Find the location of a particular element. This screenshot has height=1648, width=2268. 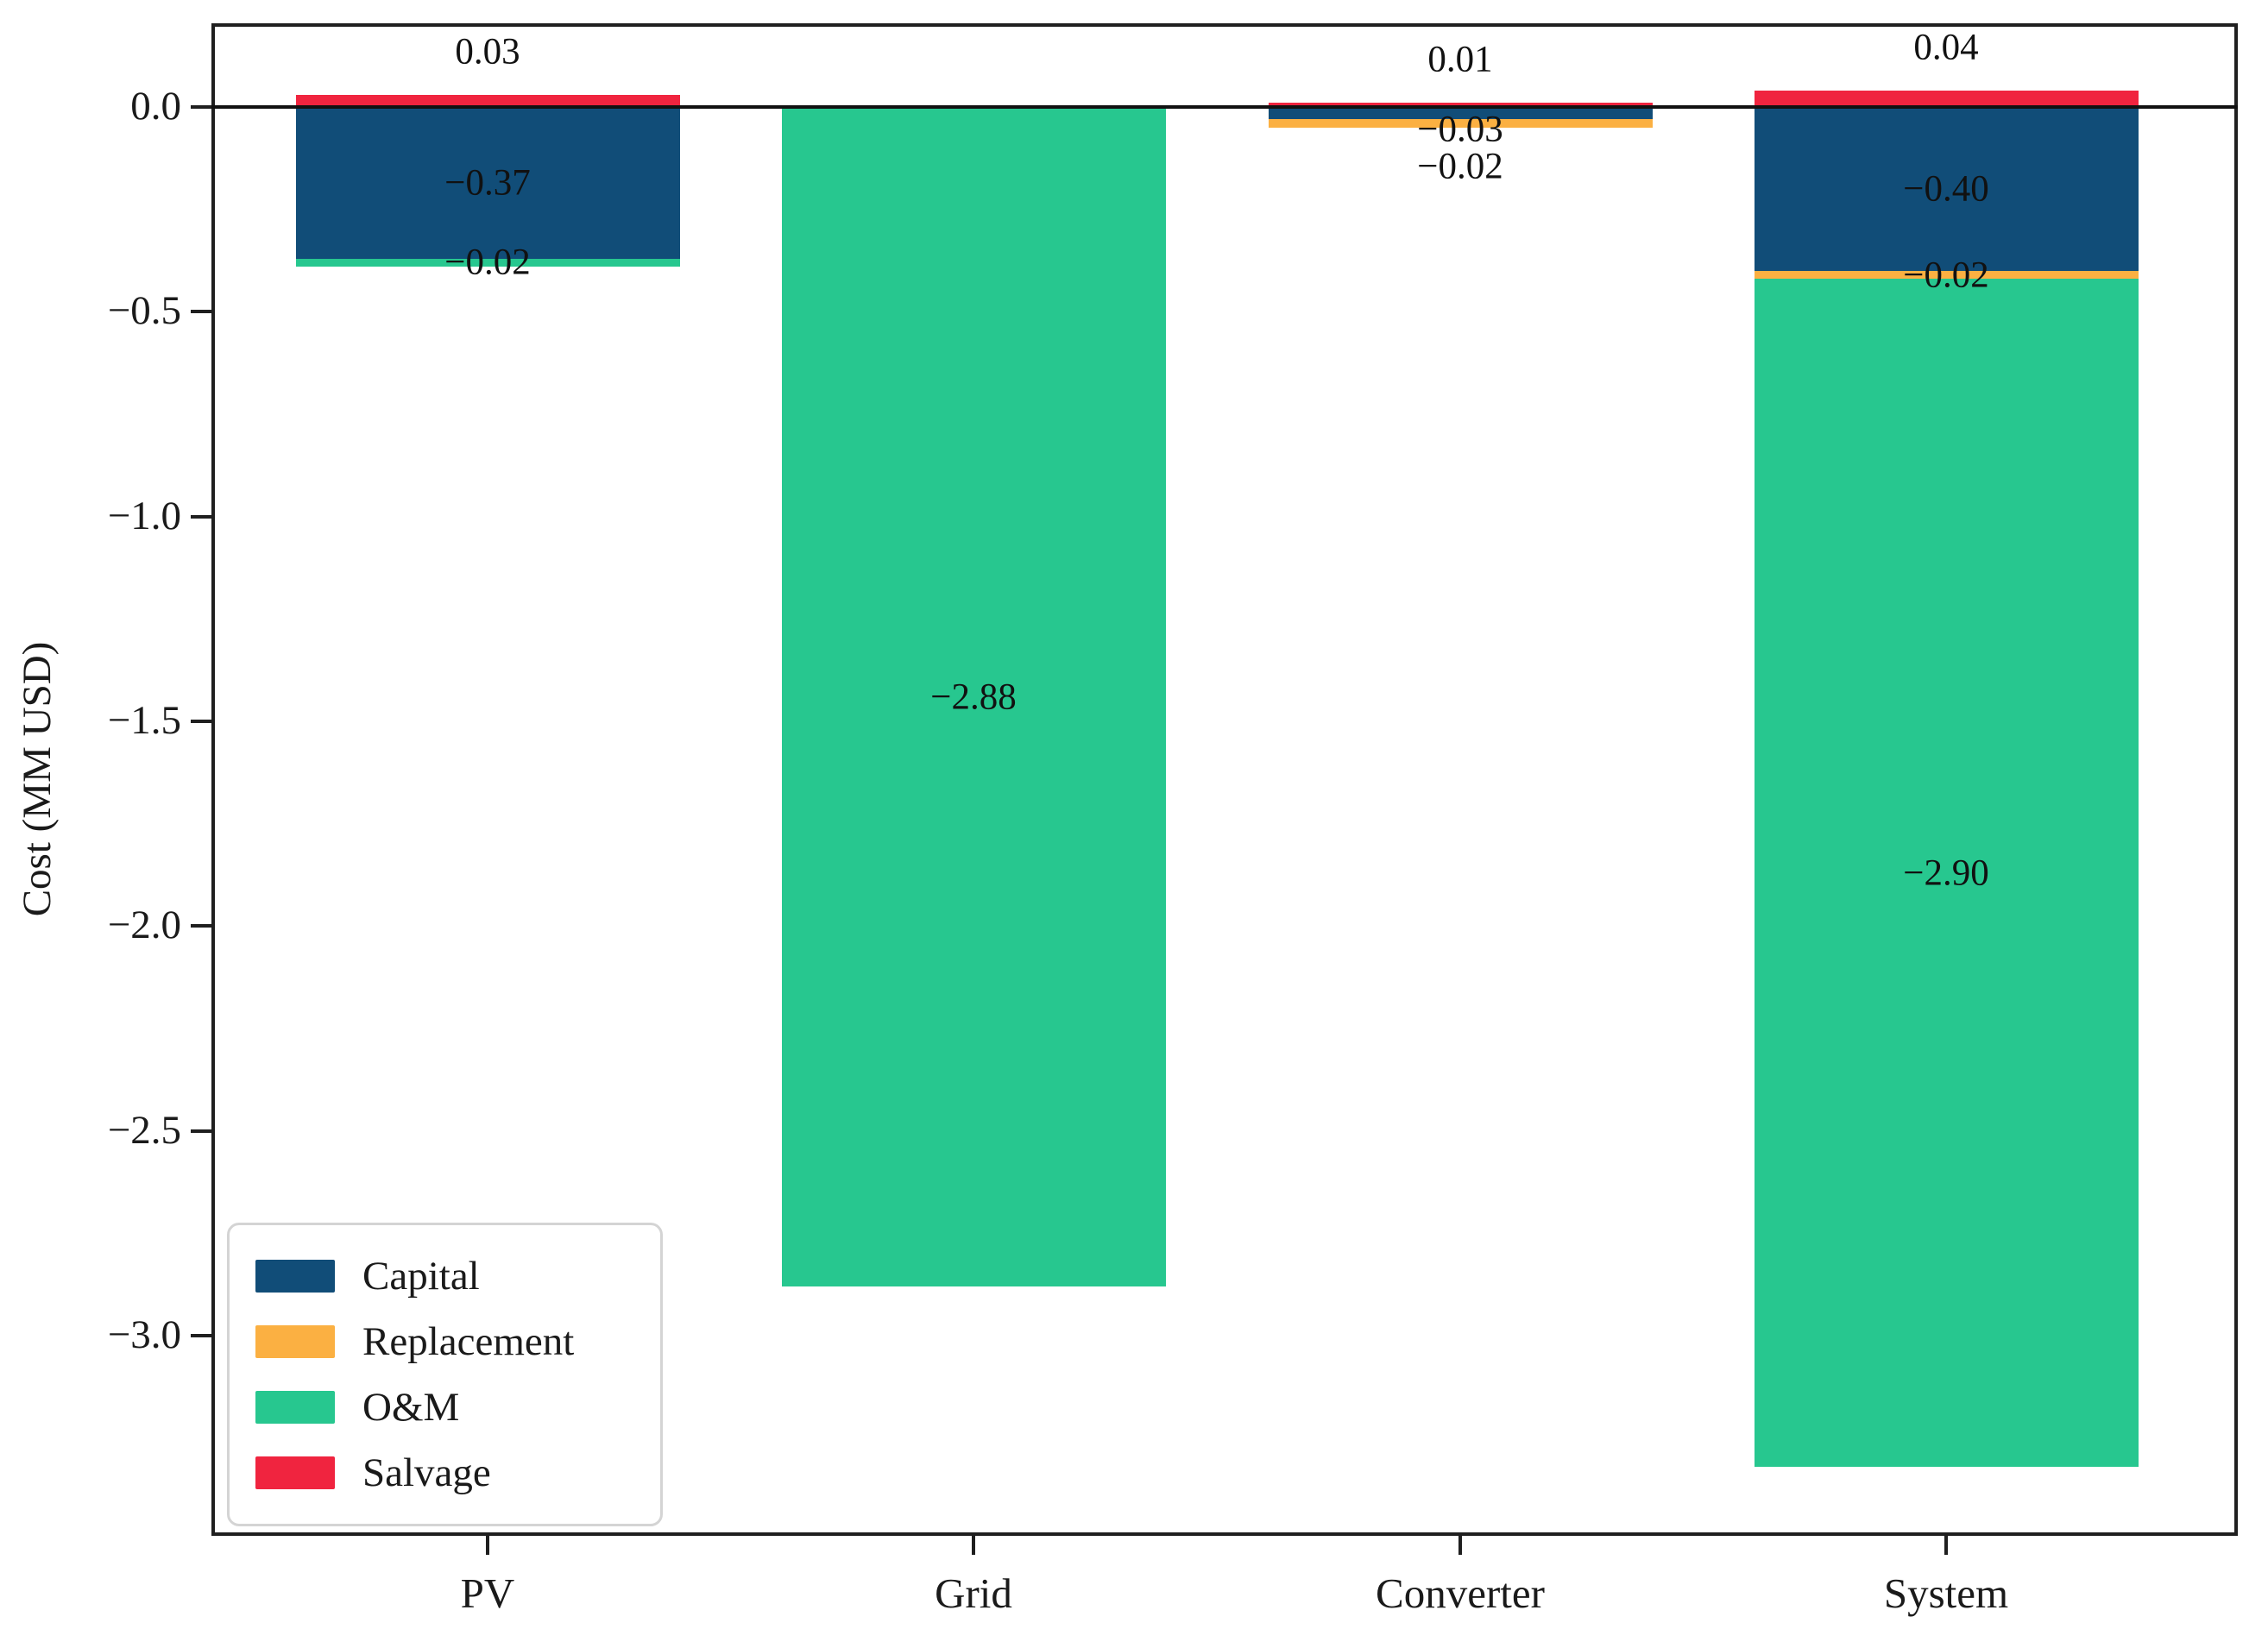

y-tick-label: −3.0 is located at coordinates (144, 1335).